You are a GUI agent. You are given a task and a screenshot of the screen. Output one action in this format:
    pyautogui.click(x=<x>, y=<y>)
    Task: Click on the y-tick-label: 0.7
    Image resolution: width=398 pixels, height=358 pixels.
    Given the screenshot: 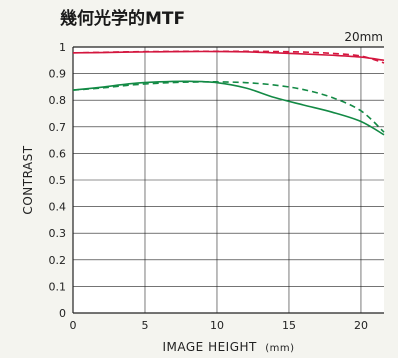 What is the action you would take?
    pyautogui.click(x=58, y=127)
    